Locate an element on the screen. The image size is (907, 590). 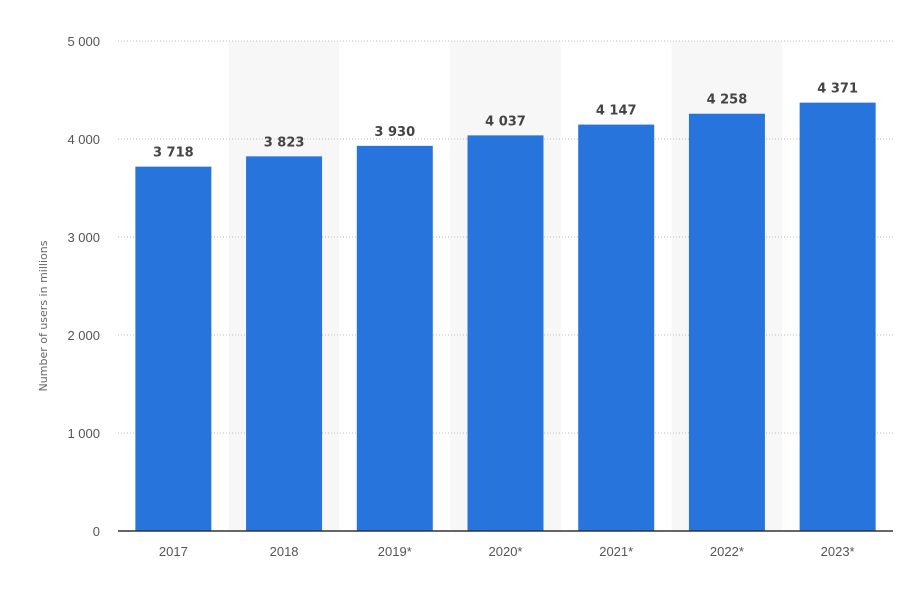
data-label: 4 258 is located at coordinates (727, 100).